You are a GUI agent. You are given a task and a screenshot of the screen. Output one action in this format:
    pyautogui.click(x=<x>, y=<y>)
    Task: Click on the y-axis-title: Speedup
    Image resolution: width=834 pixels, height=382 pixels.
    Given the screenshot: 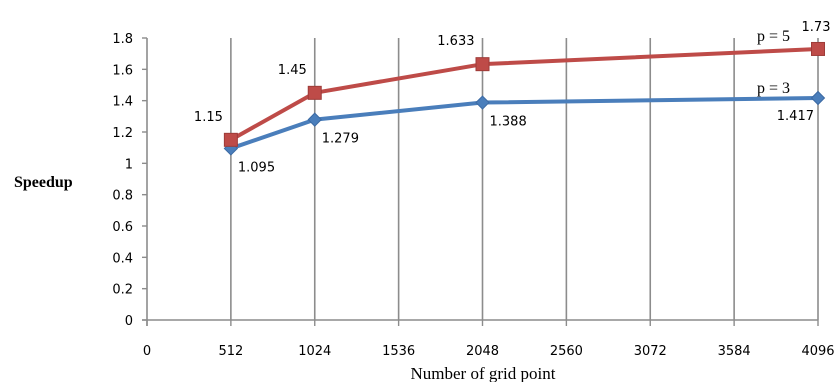 What is the action you would take?
    pyautogui.click(x=43, y=182)
    